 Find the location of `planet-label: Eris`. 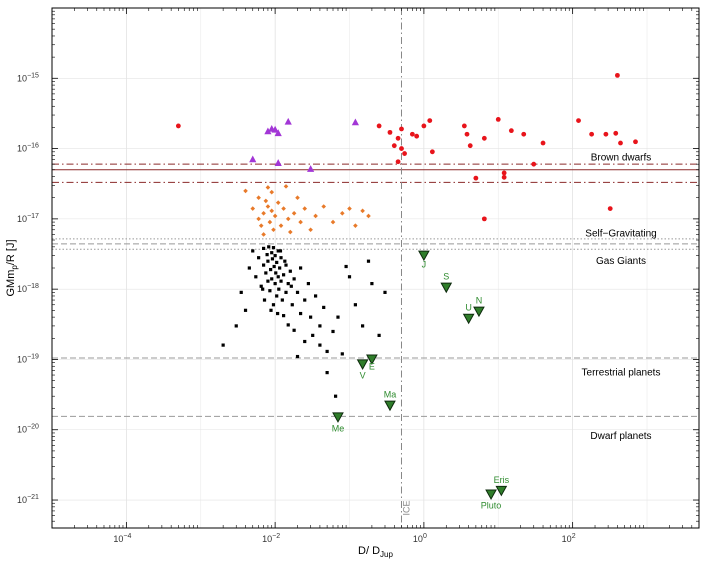

planet-label: Eris is located at coordinates (502, 480).